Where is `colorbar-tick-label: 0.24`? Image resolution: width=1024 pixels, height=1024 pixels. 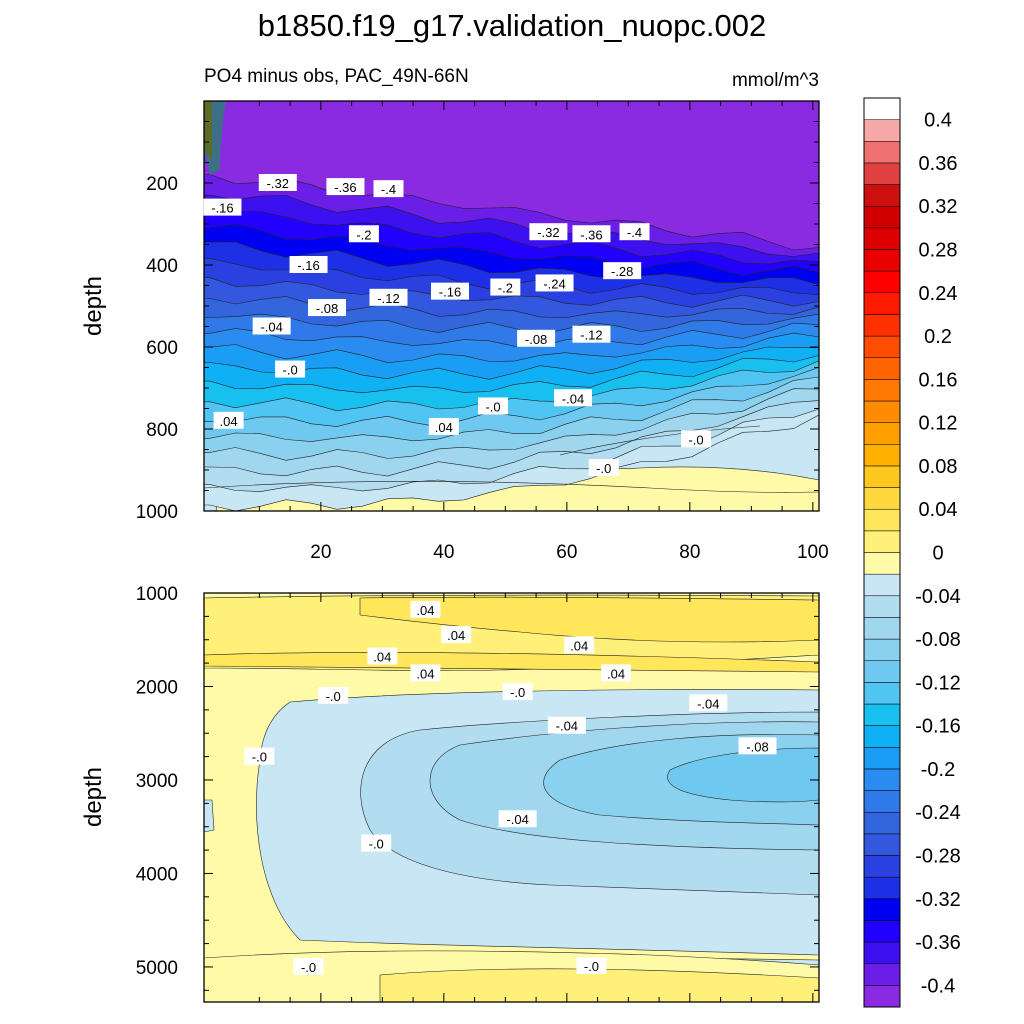 colorbar-tick-label: 0.24 is located at coordinates (938, 294).